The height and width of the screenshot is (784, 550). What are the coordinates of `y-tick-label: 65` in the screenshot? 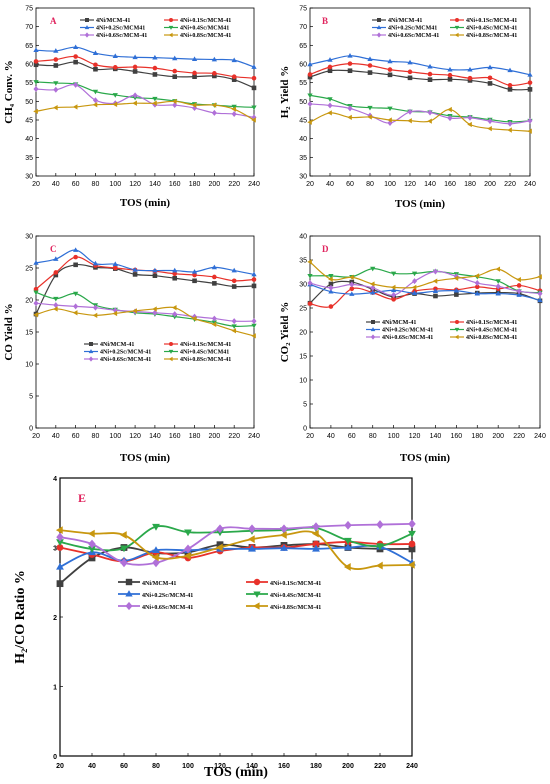 It's located at (29, 46).